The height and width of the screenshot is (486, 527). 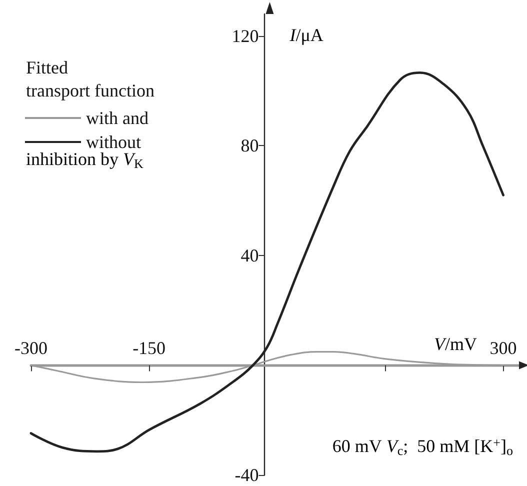 What do you see at coordinates (117, 118) in the screenshot?
I see `legend-label: with and` at bounding box center [117, 118].